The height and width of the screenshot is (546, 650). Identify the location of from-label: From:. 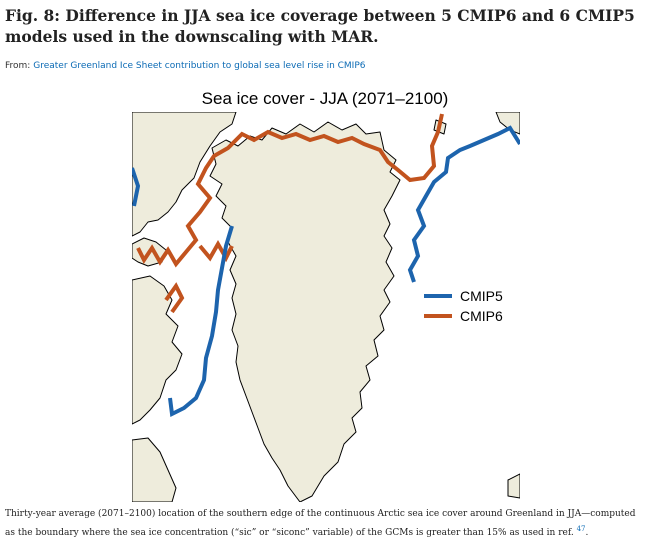
(18, 66).